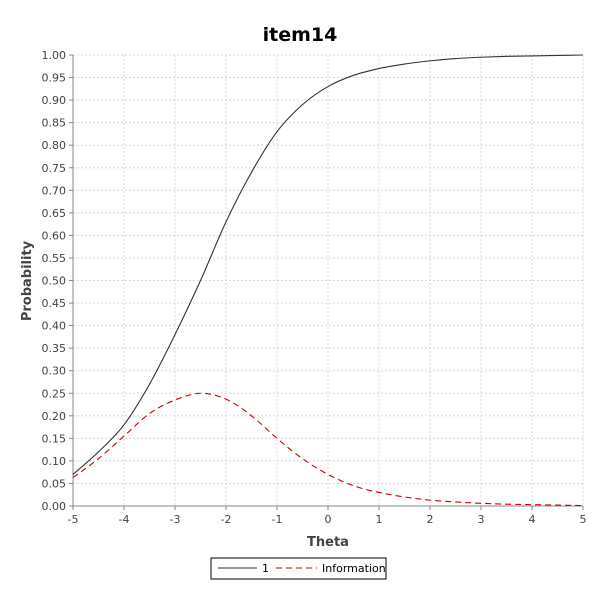 The width and height of the screenshot is (600, 600). What do you see at coordinates (54, 55) in the screenshot?
I see `y-tick-label: 1.00` at bounding box center [54, 55].